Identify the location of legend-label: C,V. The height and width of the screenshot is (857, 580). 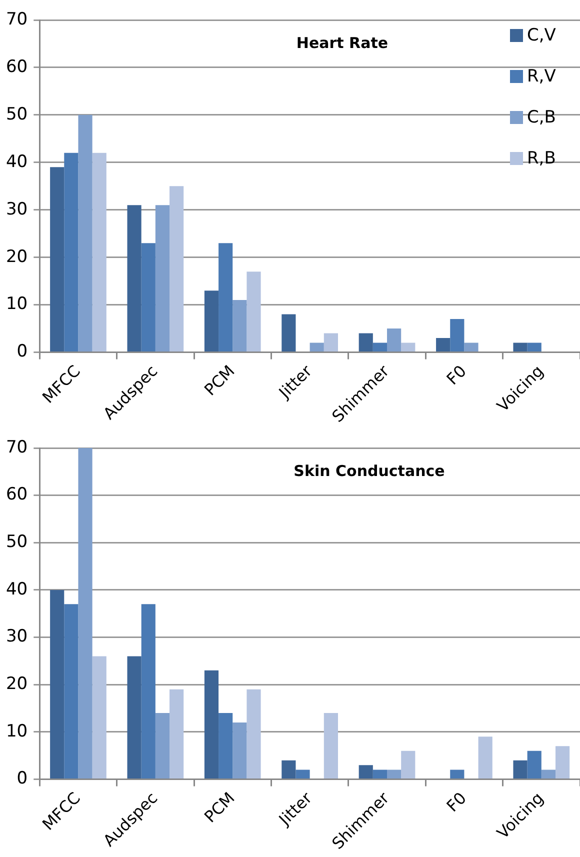
(541, 35).